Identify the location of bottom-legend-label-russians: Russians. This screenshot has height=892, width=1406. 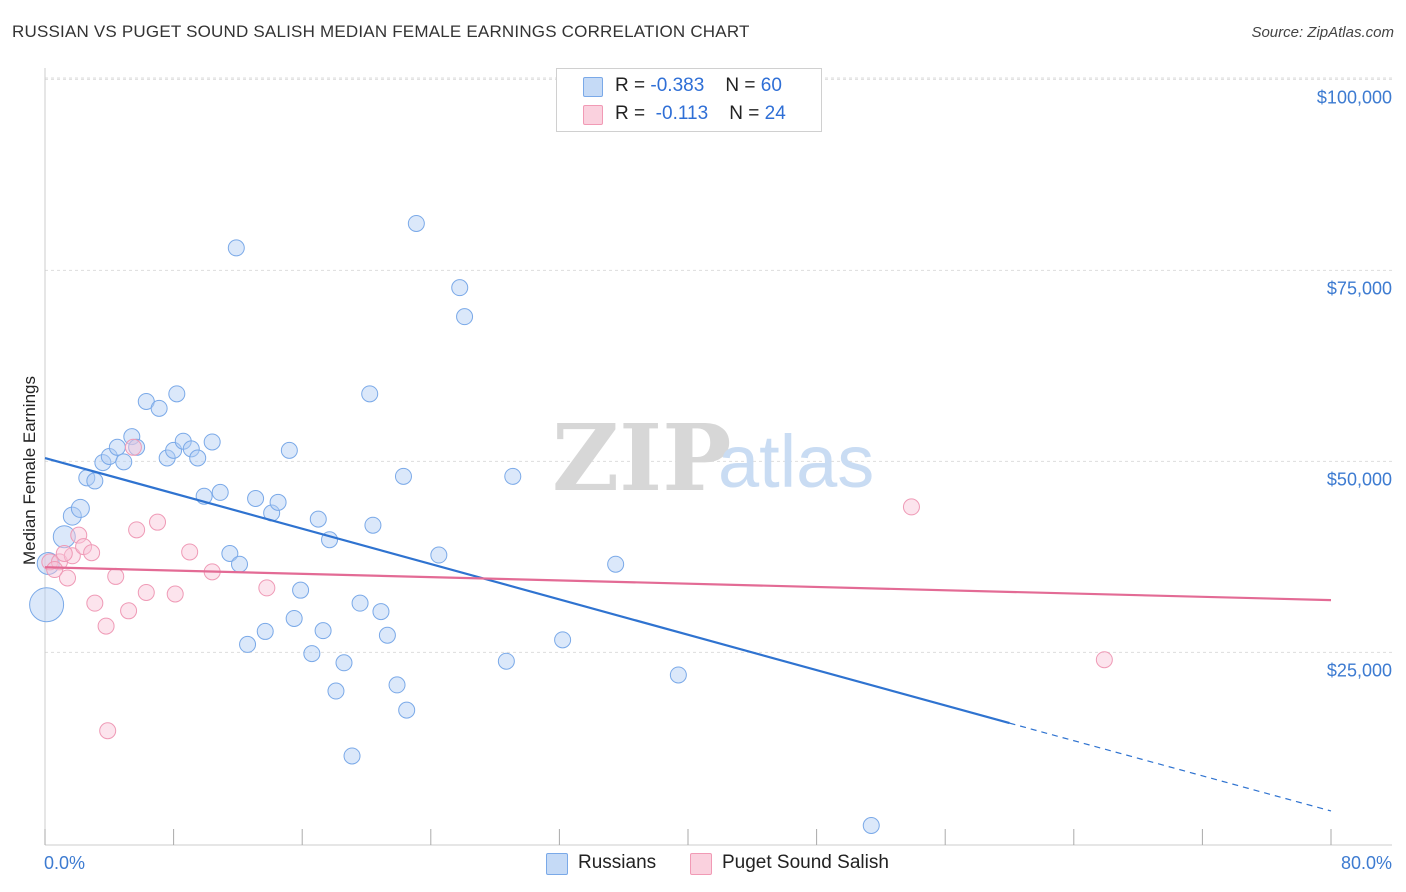
(617, 862).